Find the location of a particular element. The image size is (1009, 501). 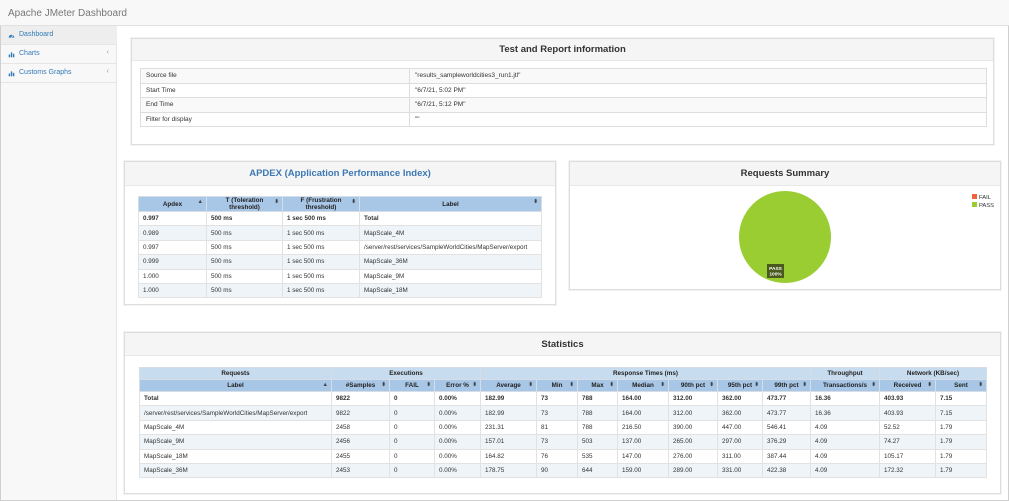

column-header: 99th pct ⬍ is located at coordinates (786, 385).